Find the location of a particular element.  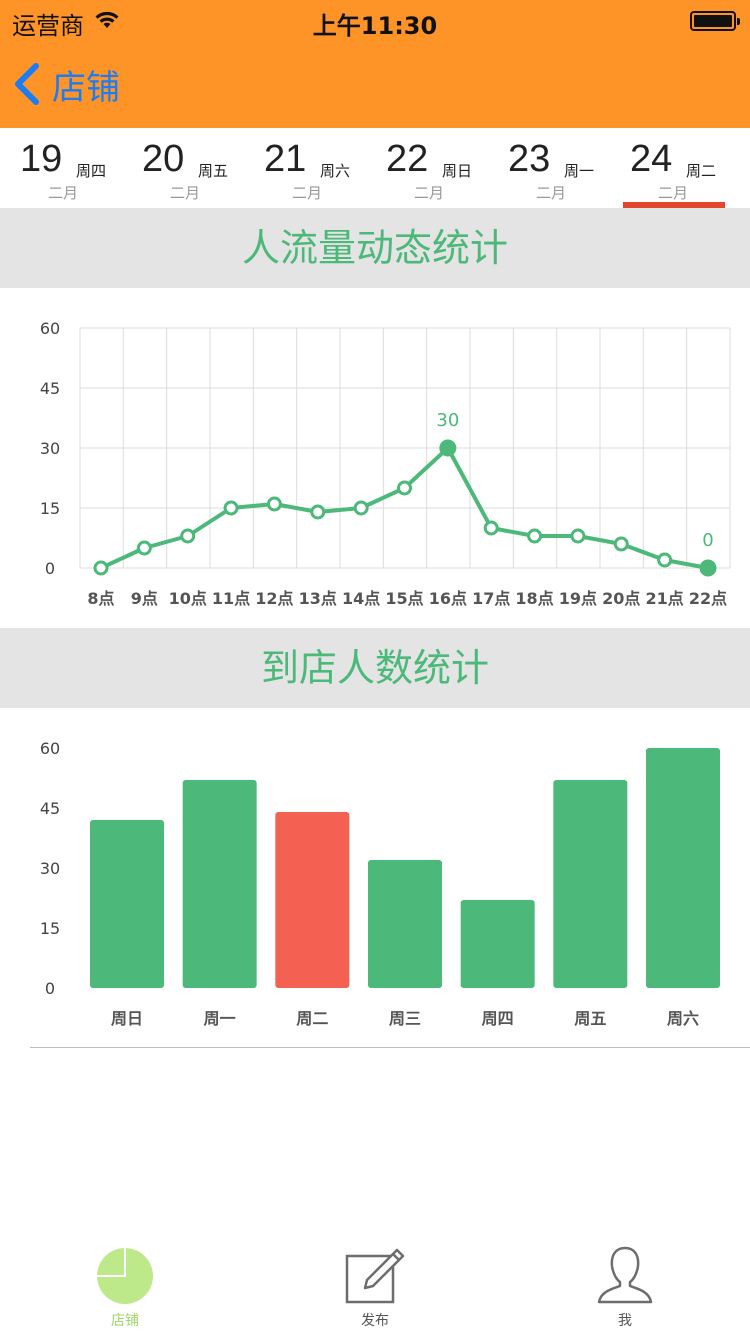

date-day: 23 is located at coordinates (529, 159).